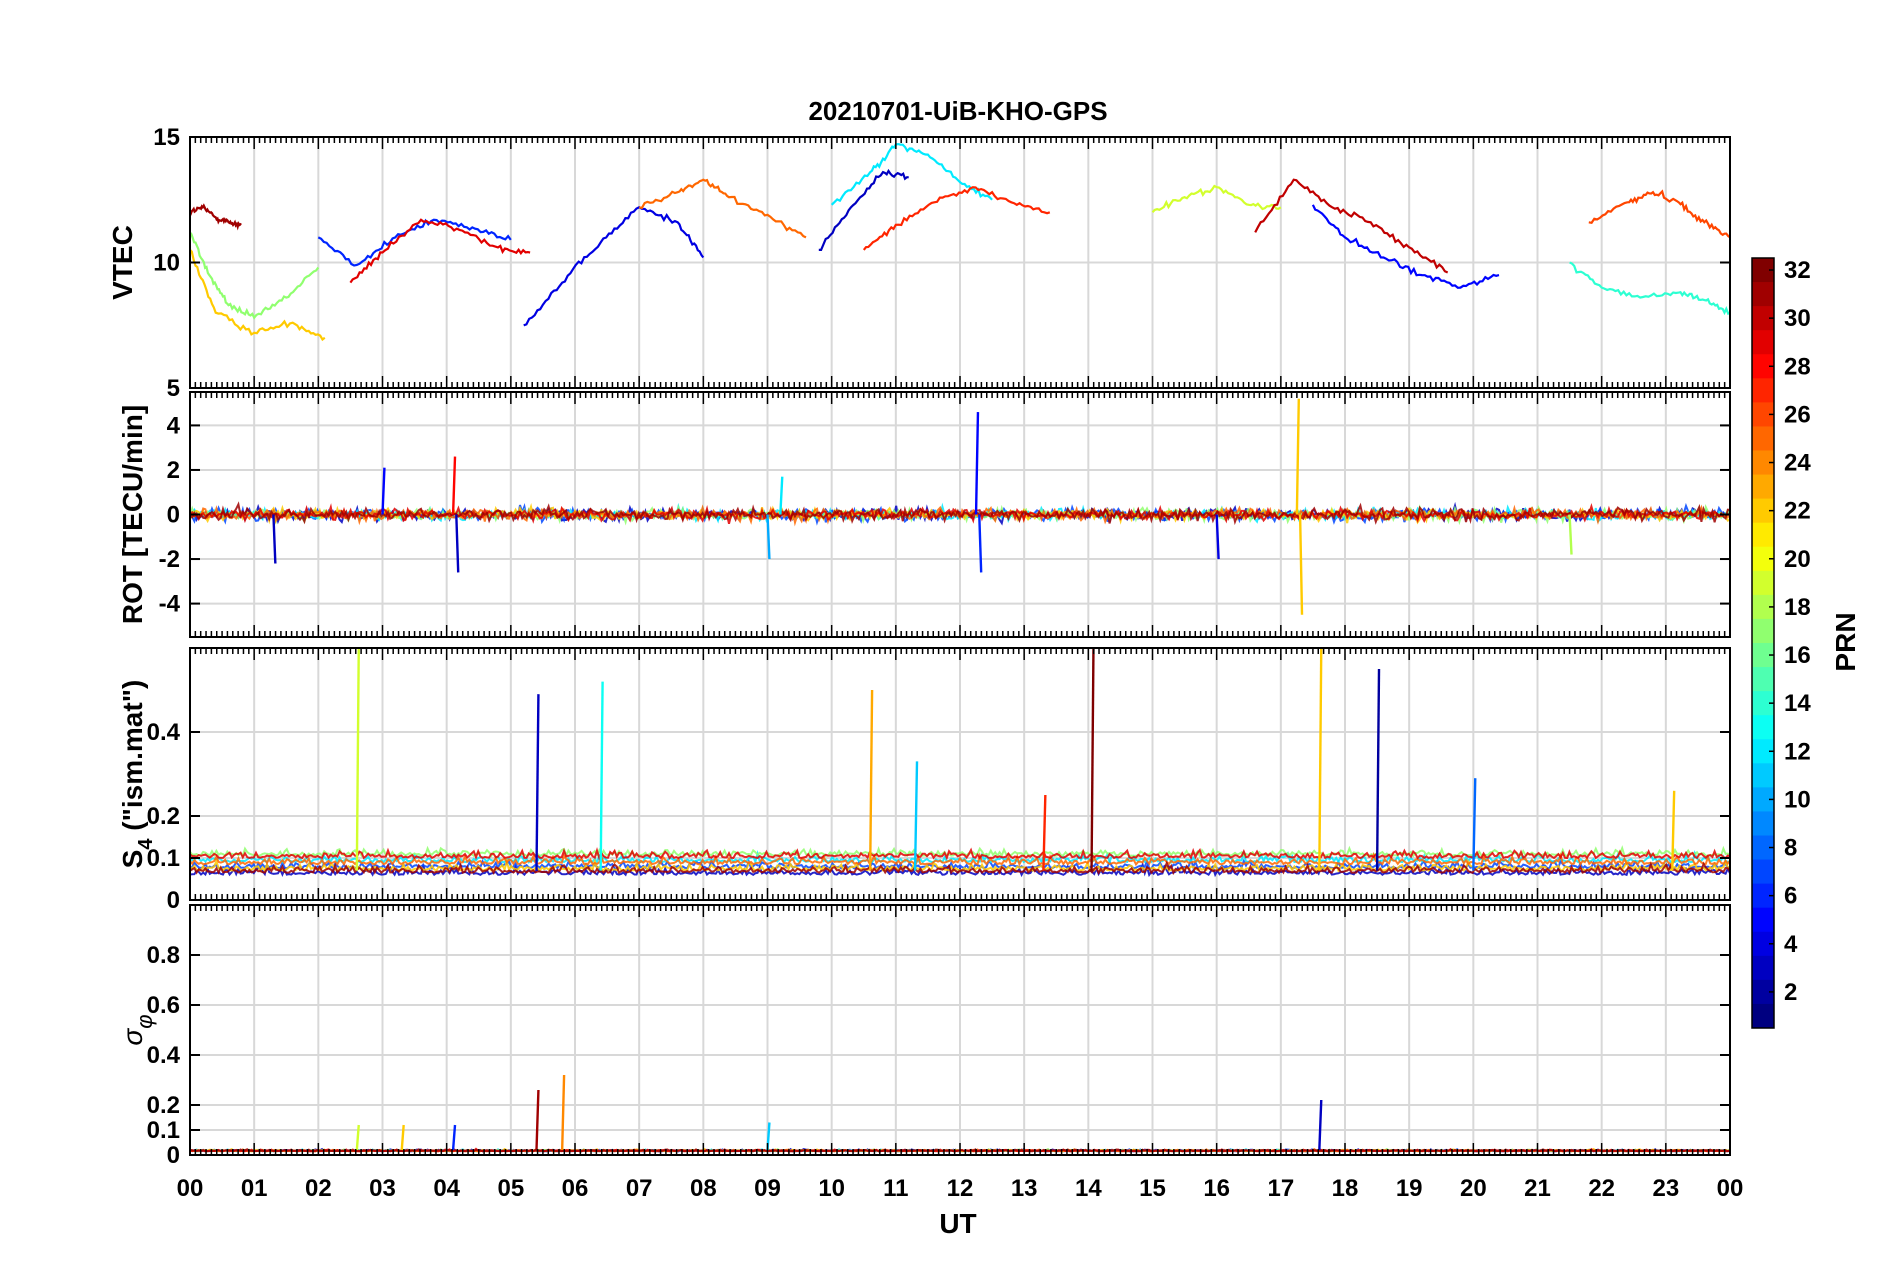 The image size is (1902, 1272). What do you see at coordinates (1280, 1188) in the screenshot?
I see `x-tick-label: 17` at bounding box center [1280, 1188].